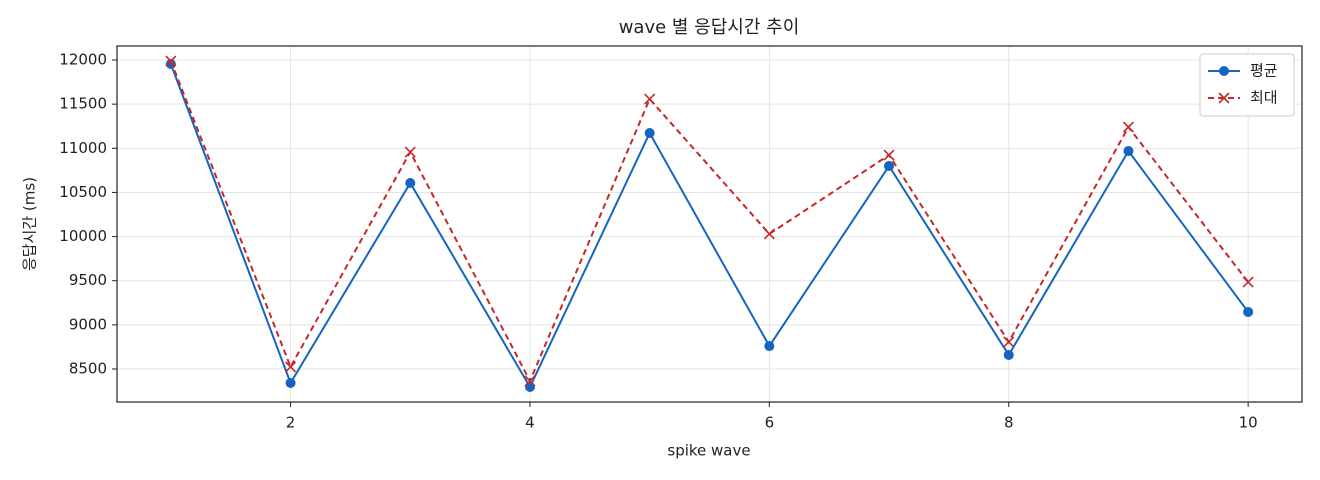  Describe the element at coordinates (530, 423) in the screenshot. I see `x-tick-label: 4` at that location.